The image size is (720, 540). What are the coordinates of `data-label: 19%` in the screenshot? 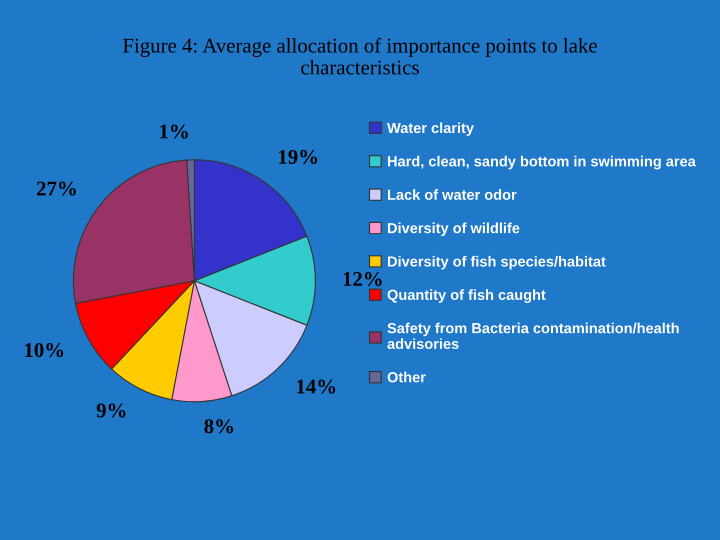 It's located at (298, 157).